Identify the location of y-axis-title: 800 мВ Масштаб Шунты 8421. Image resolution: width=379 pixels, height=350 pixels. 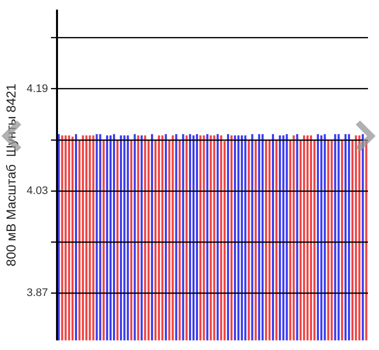
(10, 175).